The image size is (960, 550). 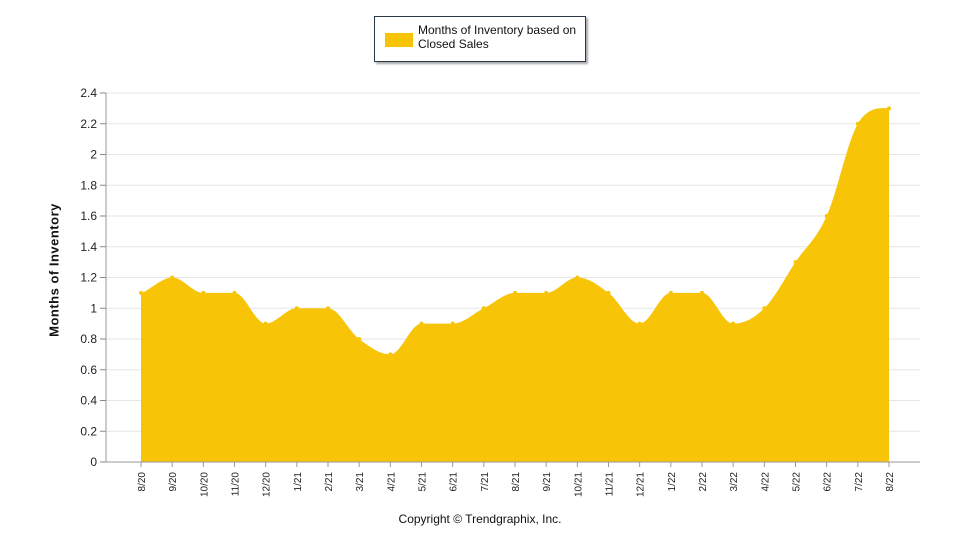 I want to click on x-tick-label: 9/21, so click(x=547, y=482).